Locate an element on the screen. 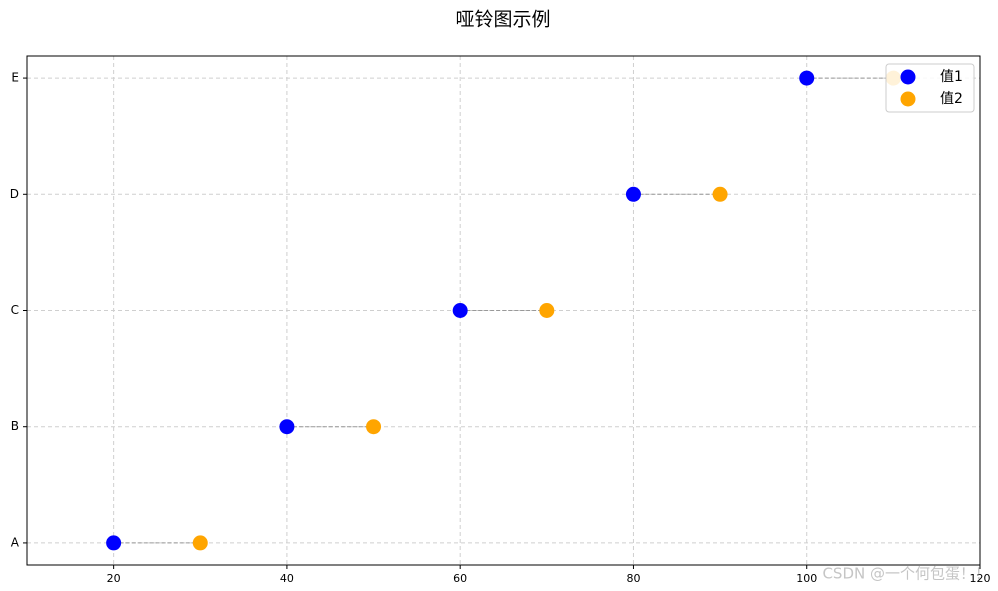 This screenshot has width=998, height=591. legend-label: 值2 is located at coordinates (951, 99).